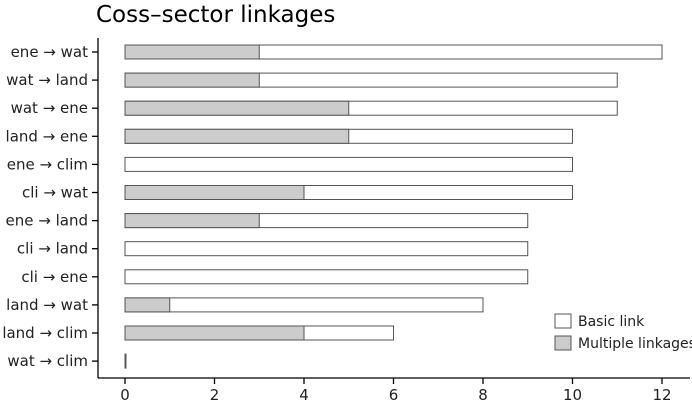 The height and width of the screenshot is (403, 692). I want to click on y-axis-label: cli → wat, so click(55, 193).